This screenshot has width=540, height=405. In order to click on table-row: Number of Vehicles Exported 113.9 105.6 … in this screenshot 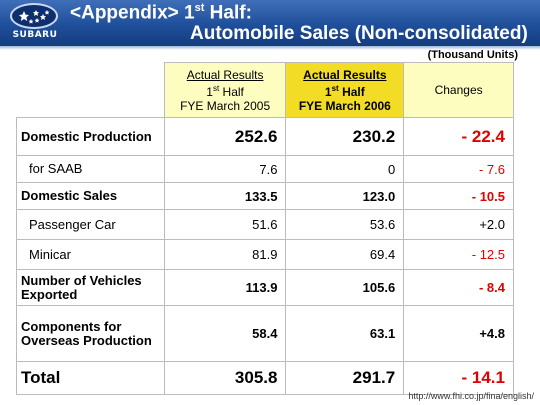, I will do `click(265, 287)`.